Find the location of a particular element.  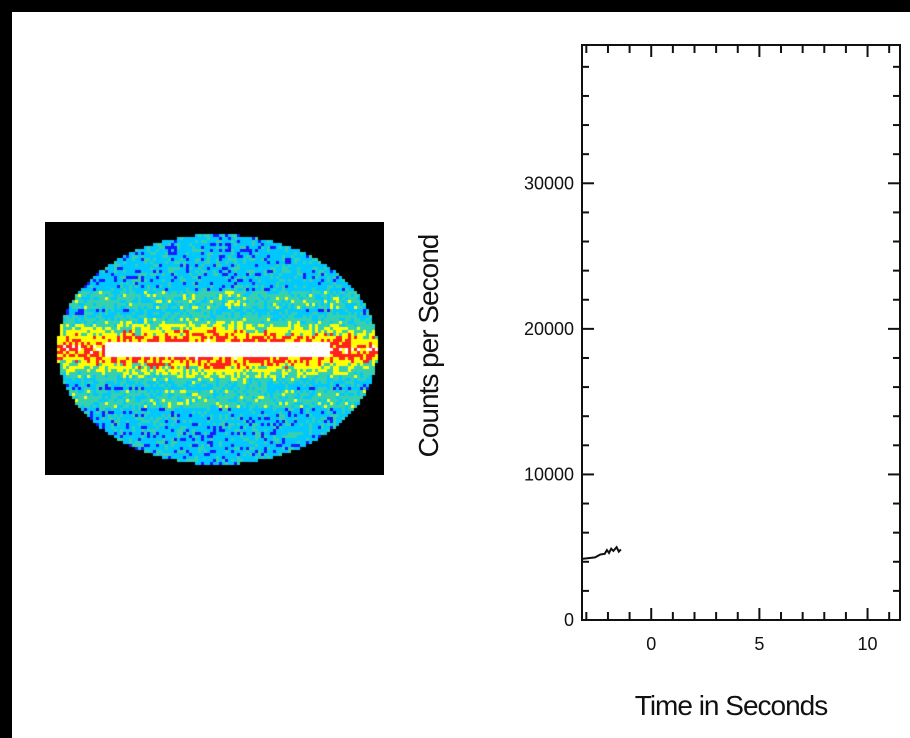

x-tick-label: 10 is located at coordinates (868, 644).